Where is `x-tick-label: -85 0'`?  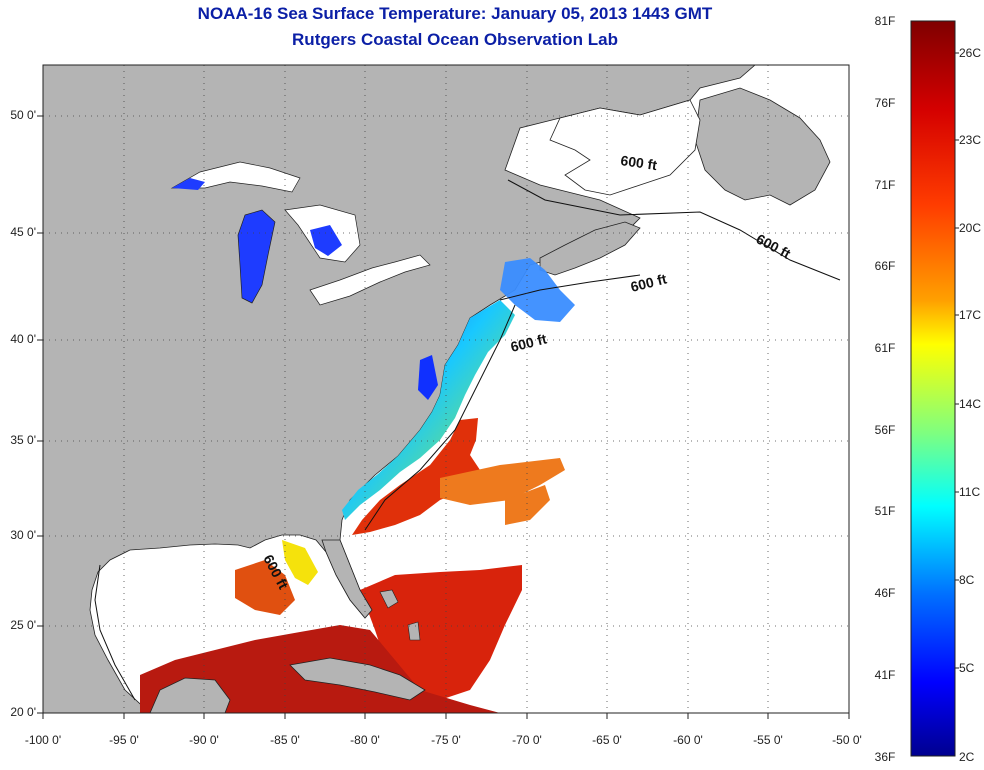
x-tick-label: -85 0' is located at coordinates (285, 740).